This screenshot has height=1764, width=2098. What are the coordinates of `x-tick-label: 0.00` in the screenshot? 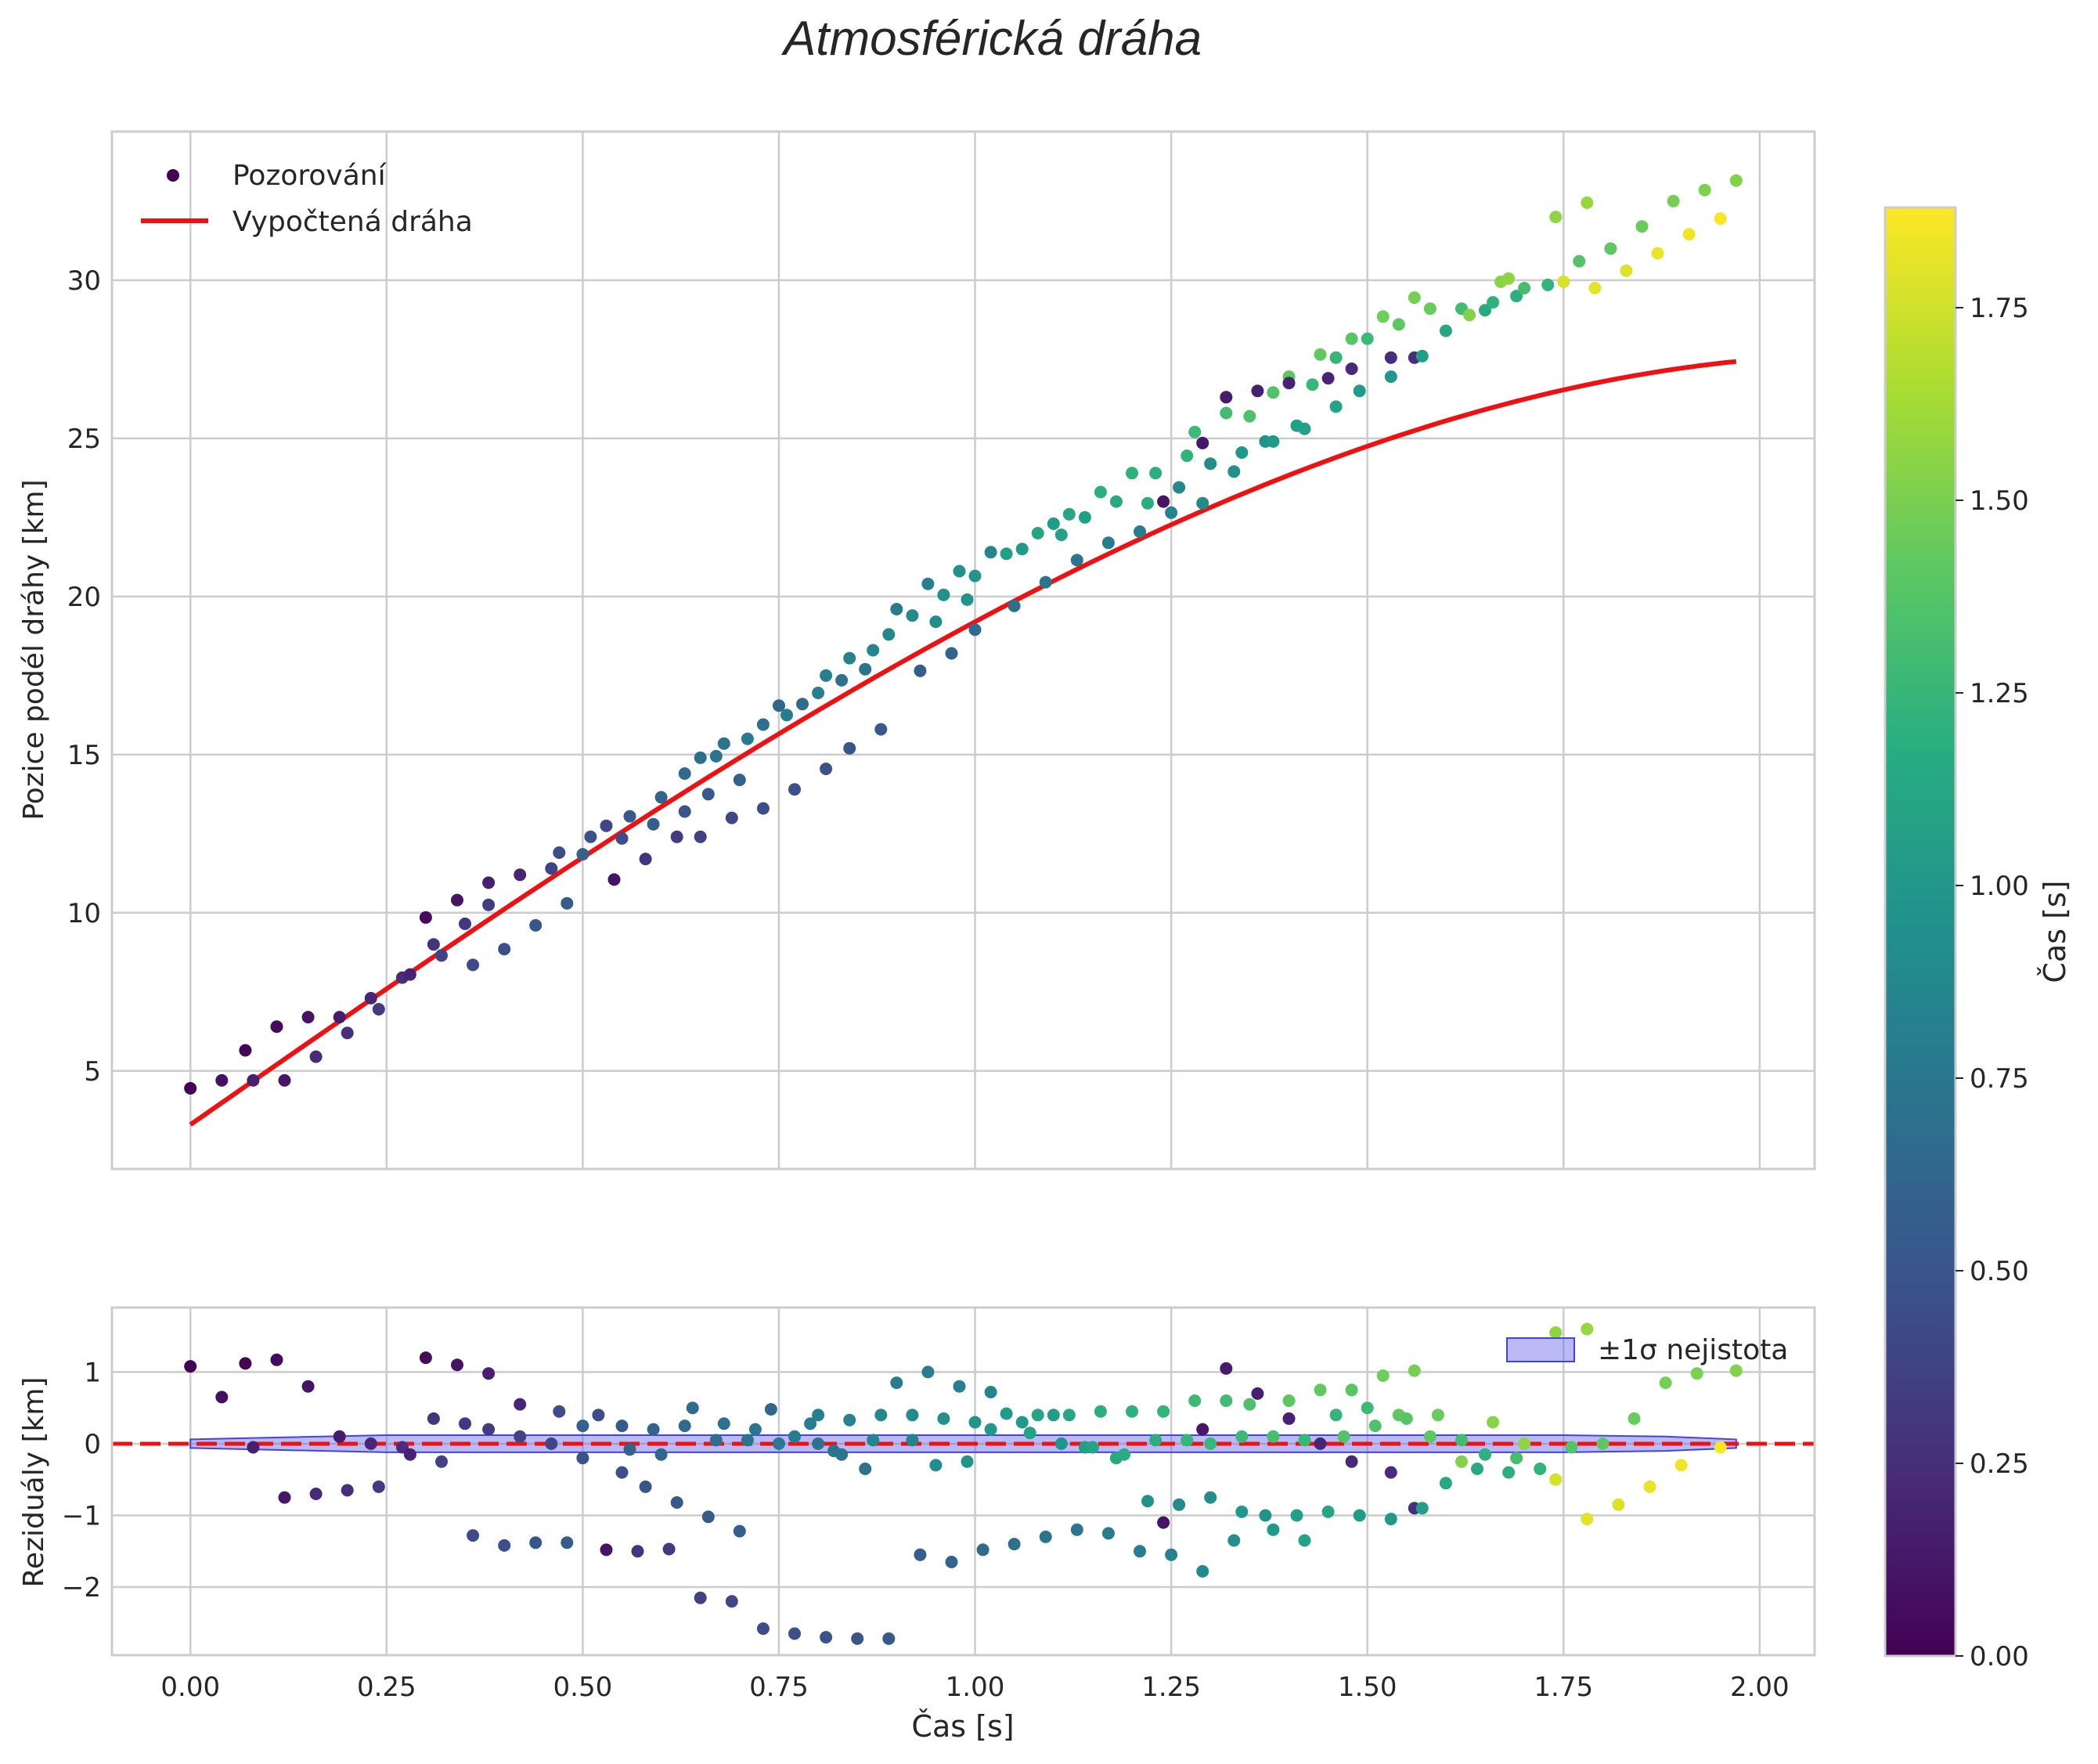 It's located at (190, 1687).